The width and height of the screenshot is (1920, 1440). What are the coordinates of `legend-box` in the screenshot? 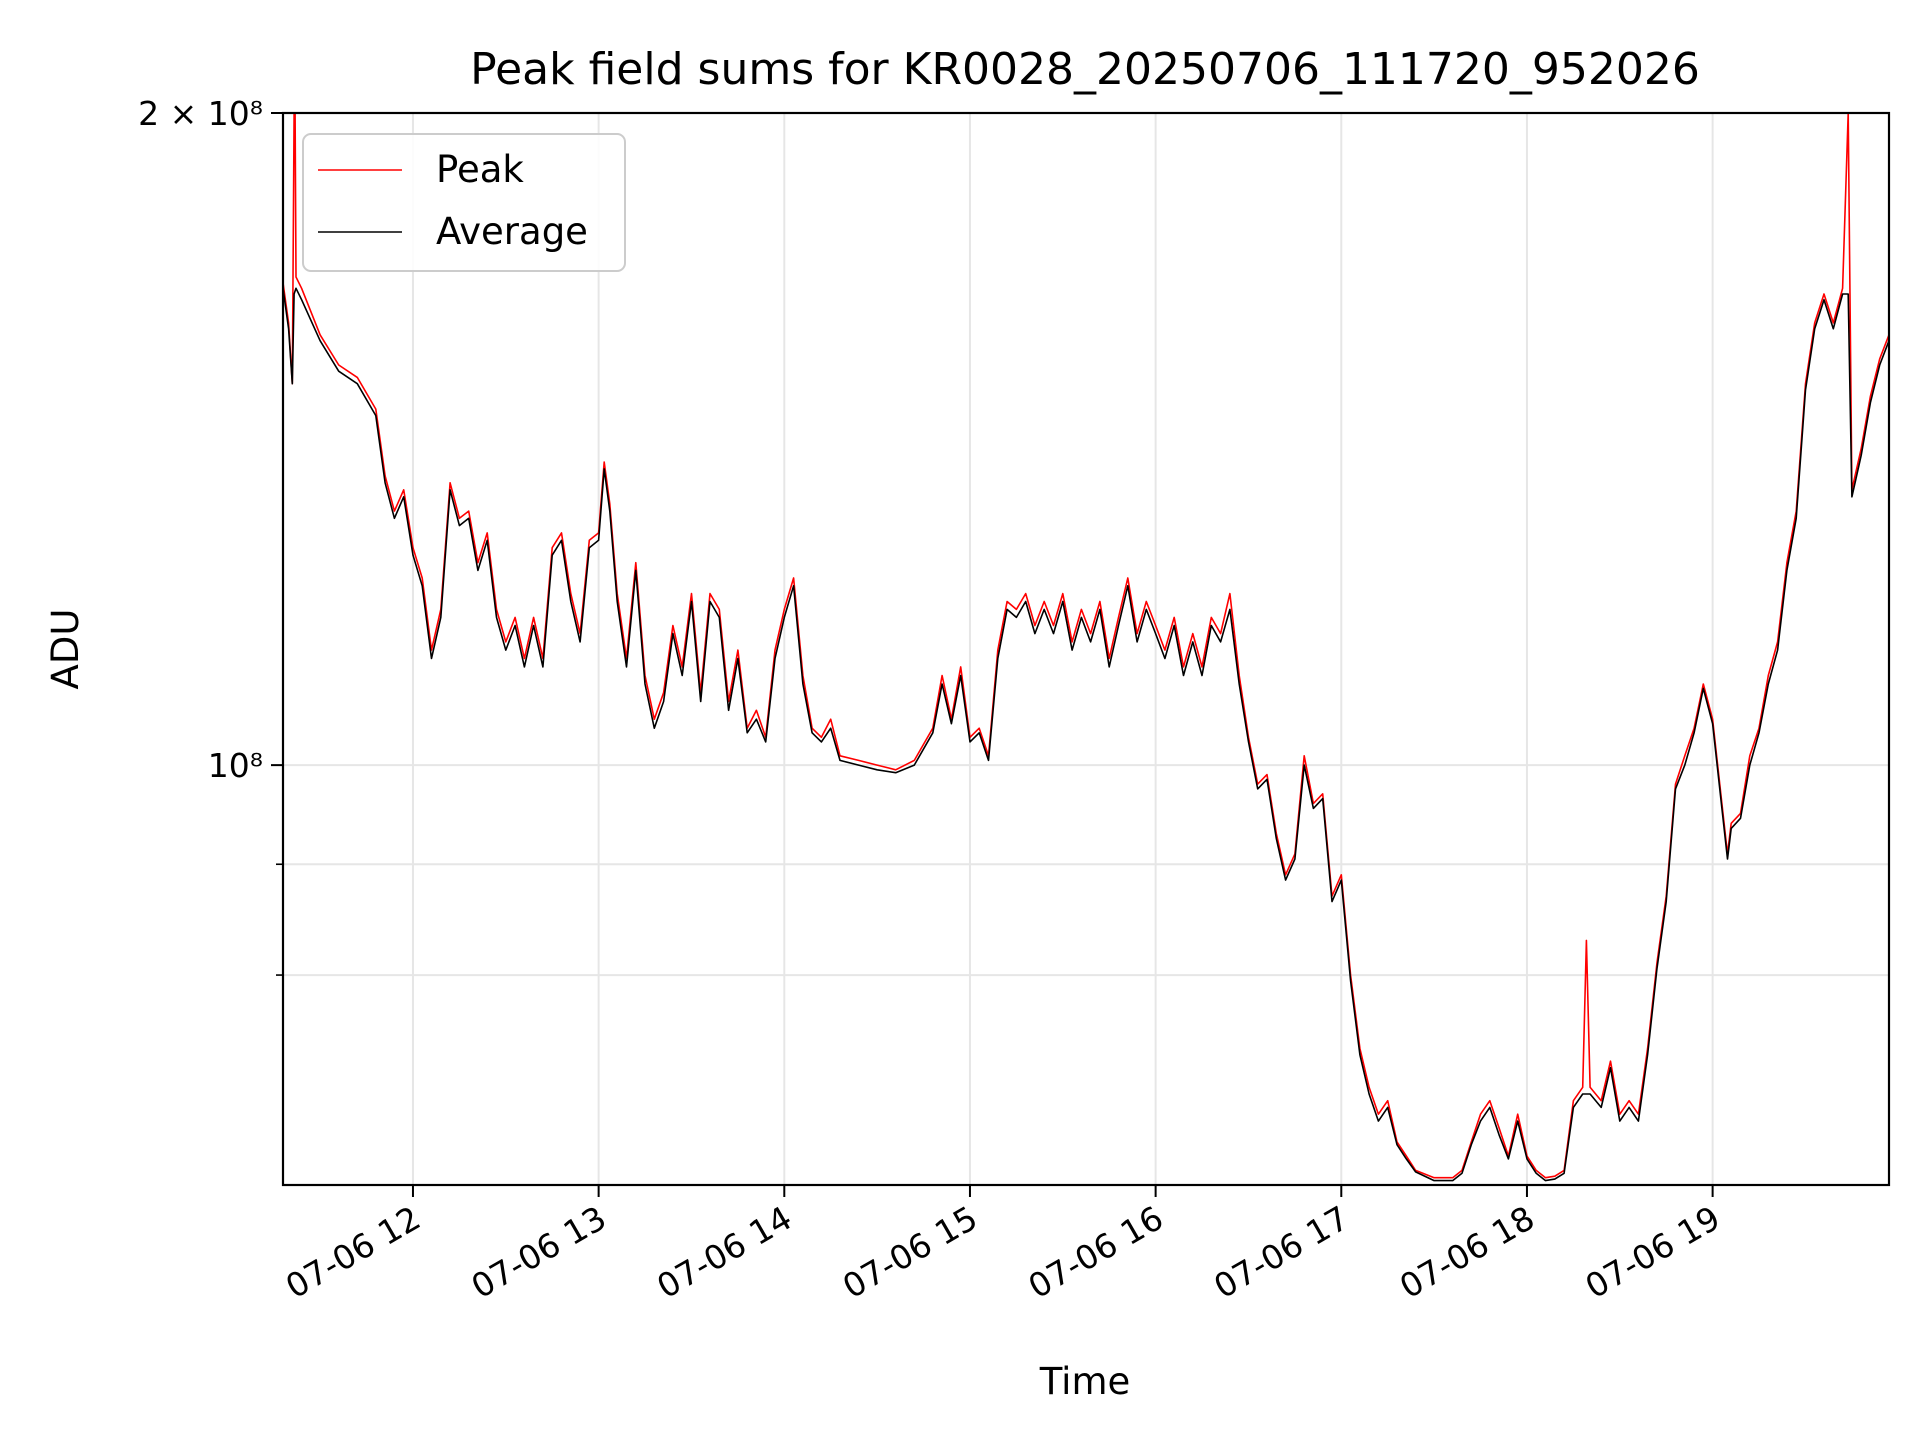 It's located at (464, 202).